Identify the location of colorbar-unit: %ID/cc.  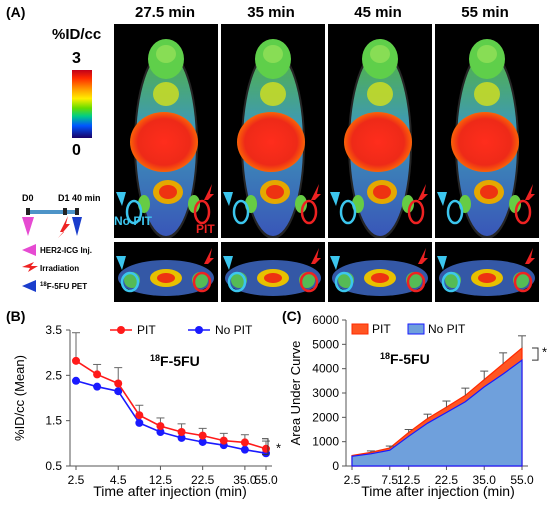
(77, 34).